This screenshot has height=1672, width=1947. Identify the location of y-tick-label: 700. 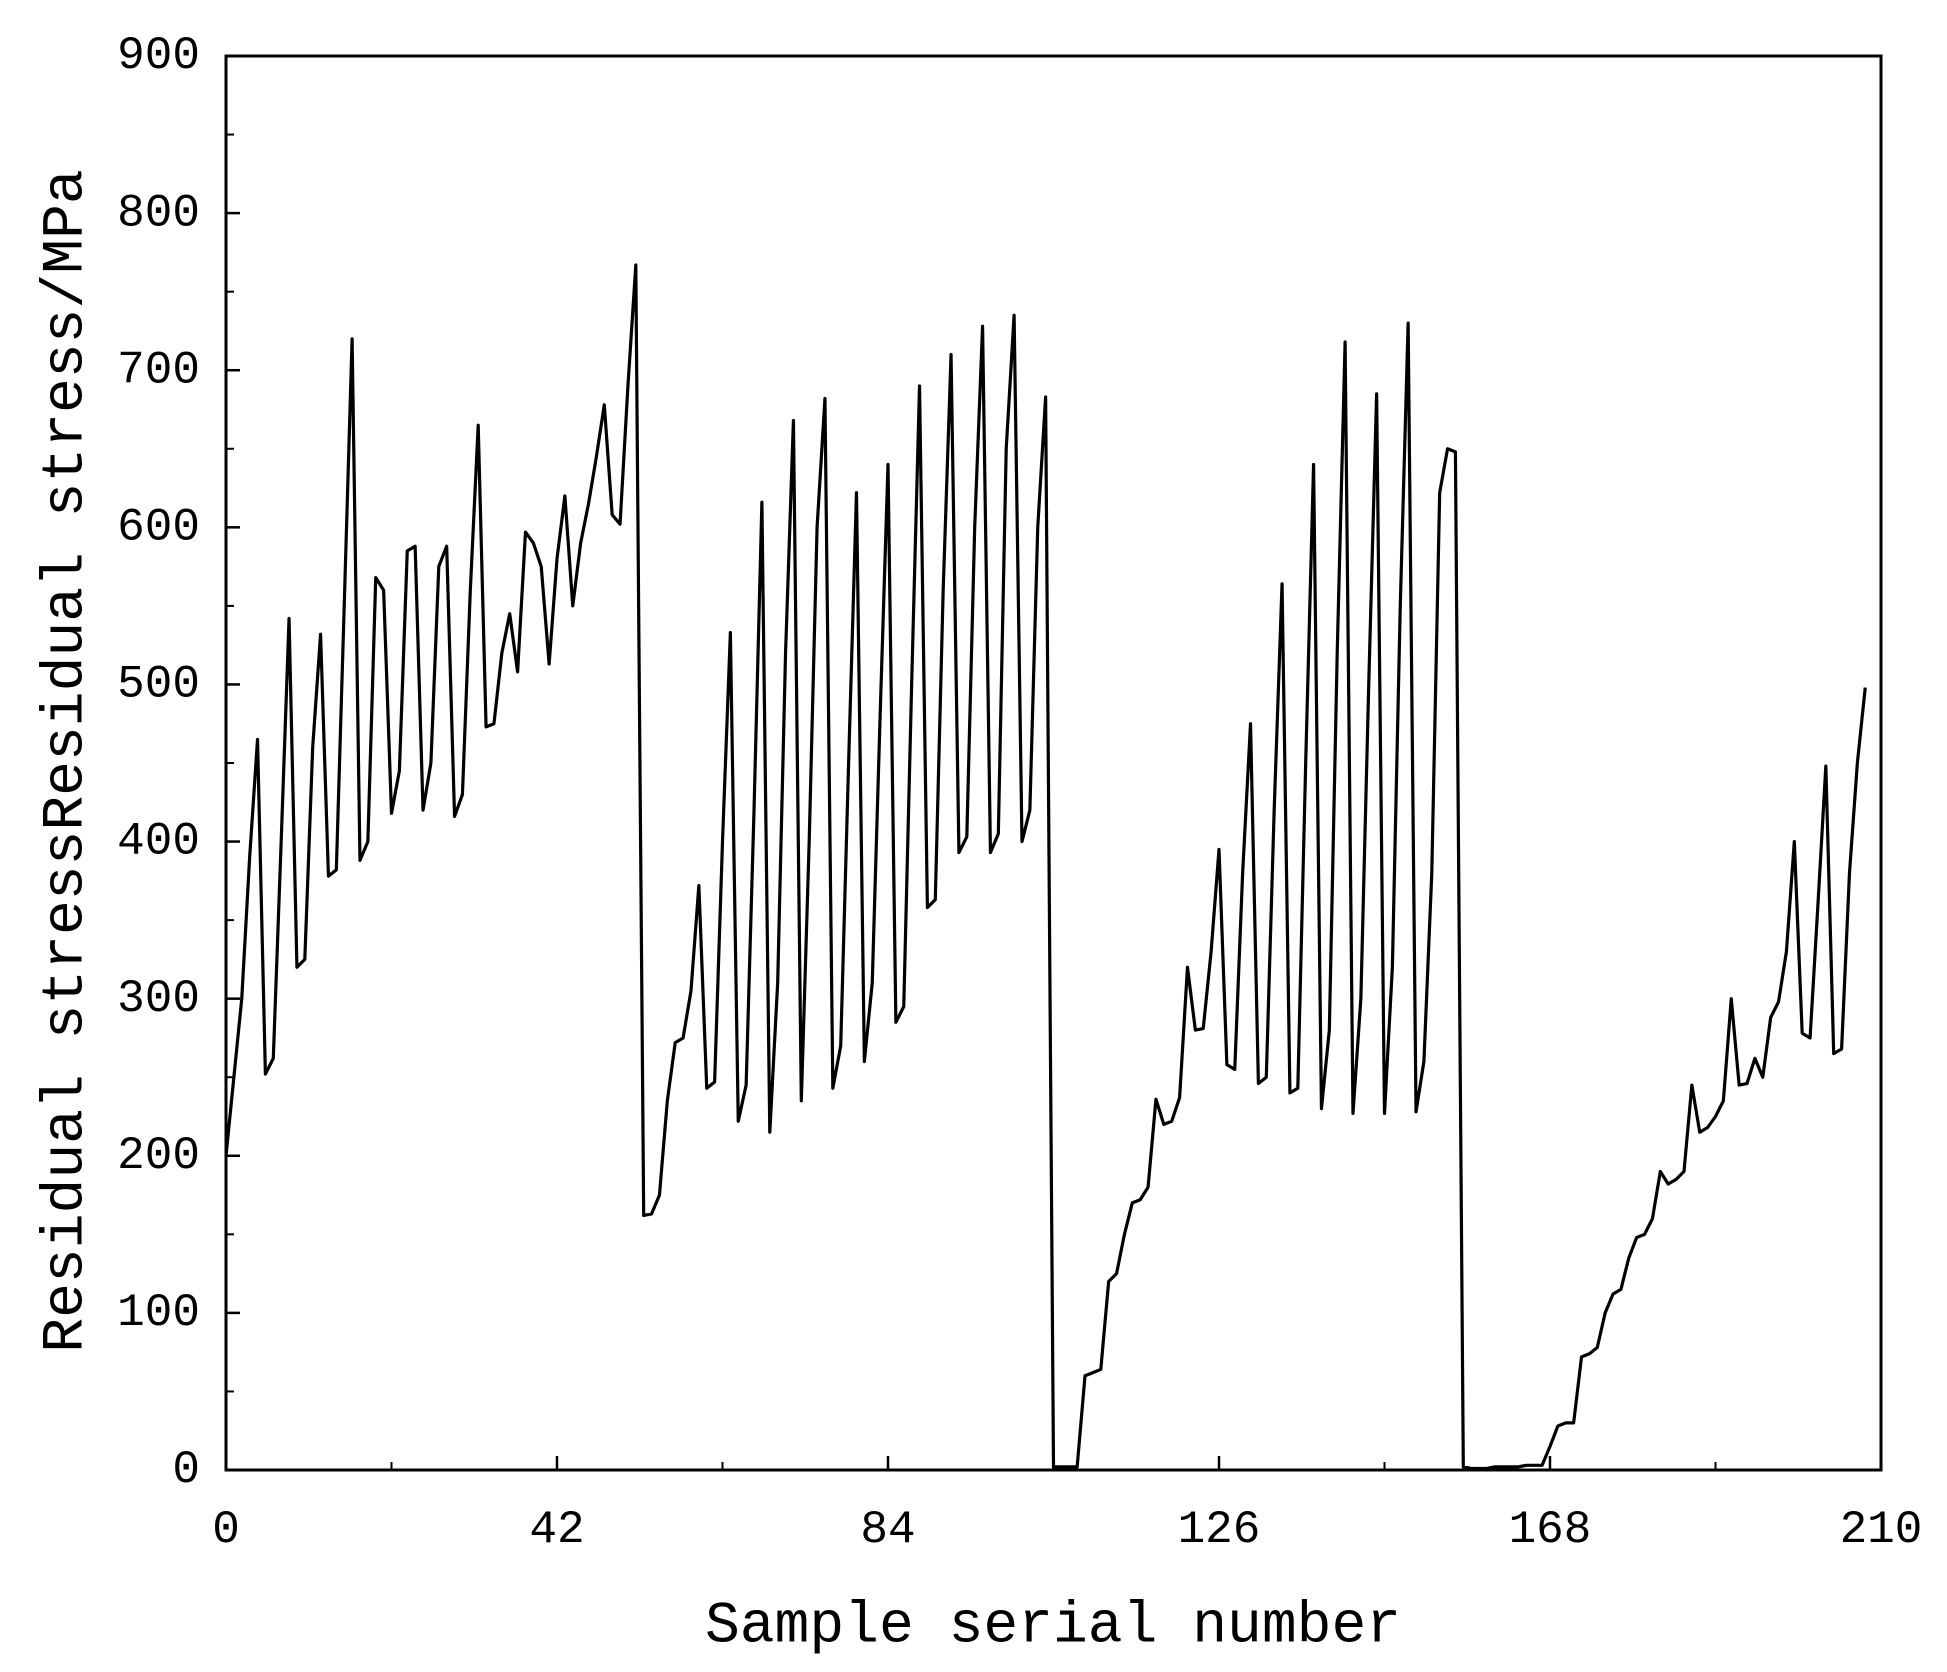
(158, 370).